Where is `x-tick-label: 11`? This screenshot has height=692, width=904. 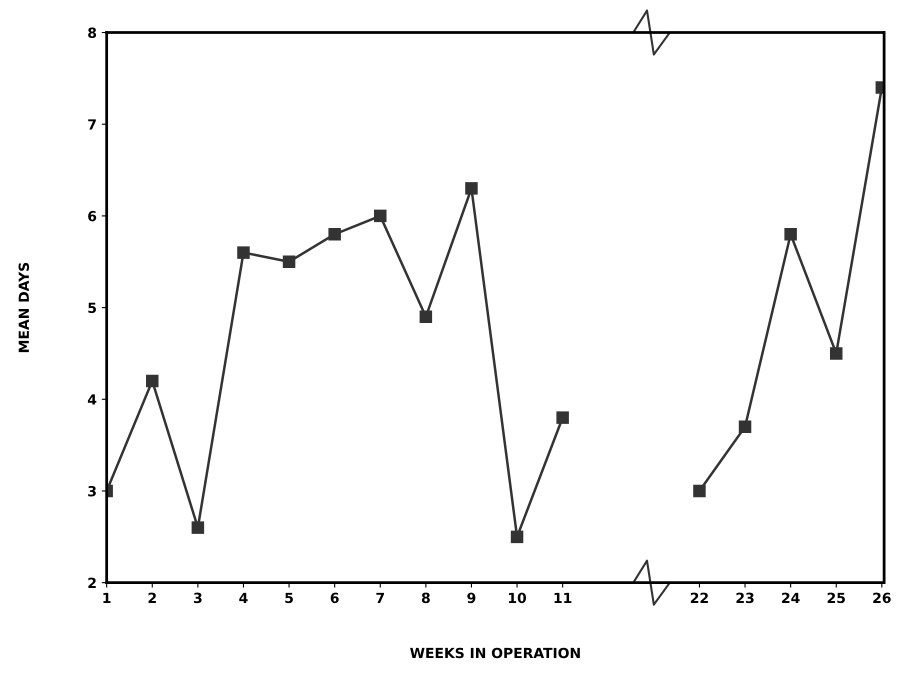
x-tick-label: 11 is located at coordinates (563, 597).